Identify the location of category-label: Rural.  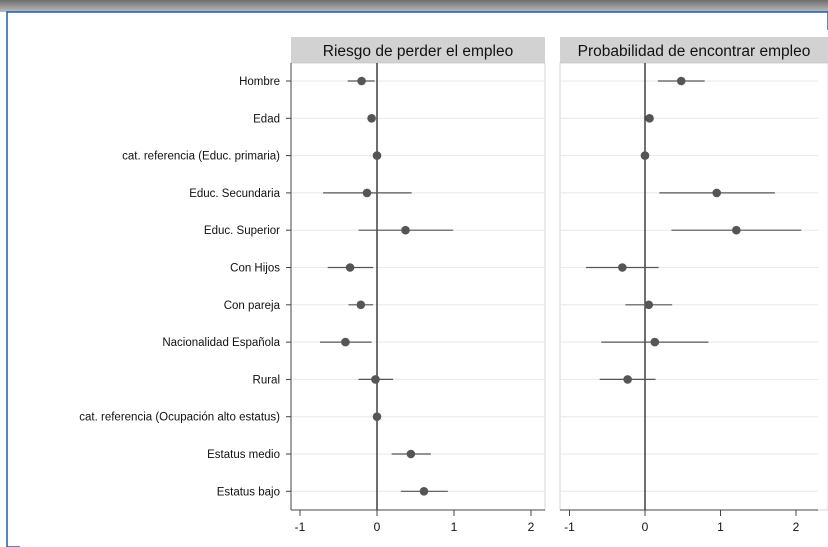
(266, 380).